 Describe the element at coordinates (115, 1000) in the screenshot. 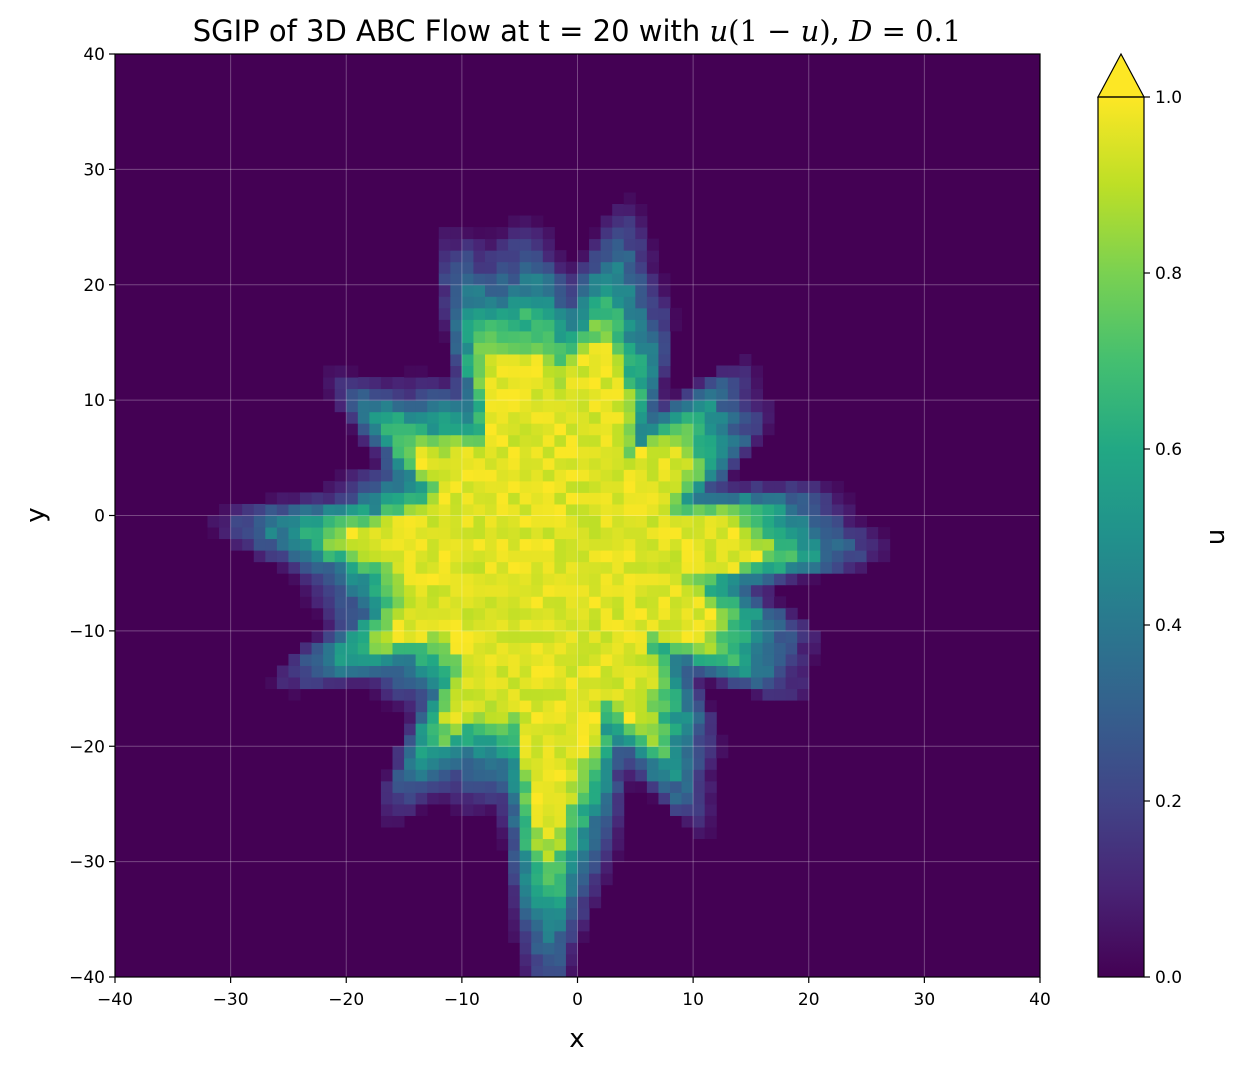

I see `x-tick-label: −40` at that location.